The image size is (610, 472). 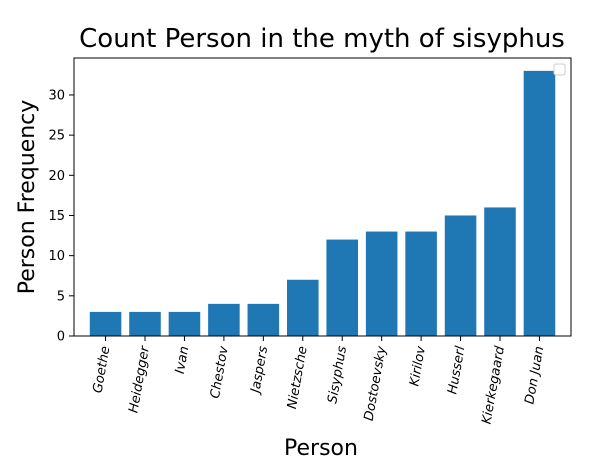 What do you see at coordinates (56, 216) in the screenshot?
I see `y-tick-label: 15` at bounding box center [56, 216].